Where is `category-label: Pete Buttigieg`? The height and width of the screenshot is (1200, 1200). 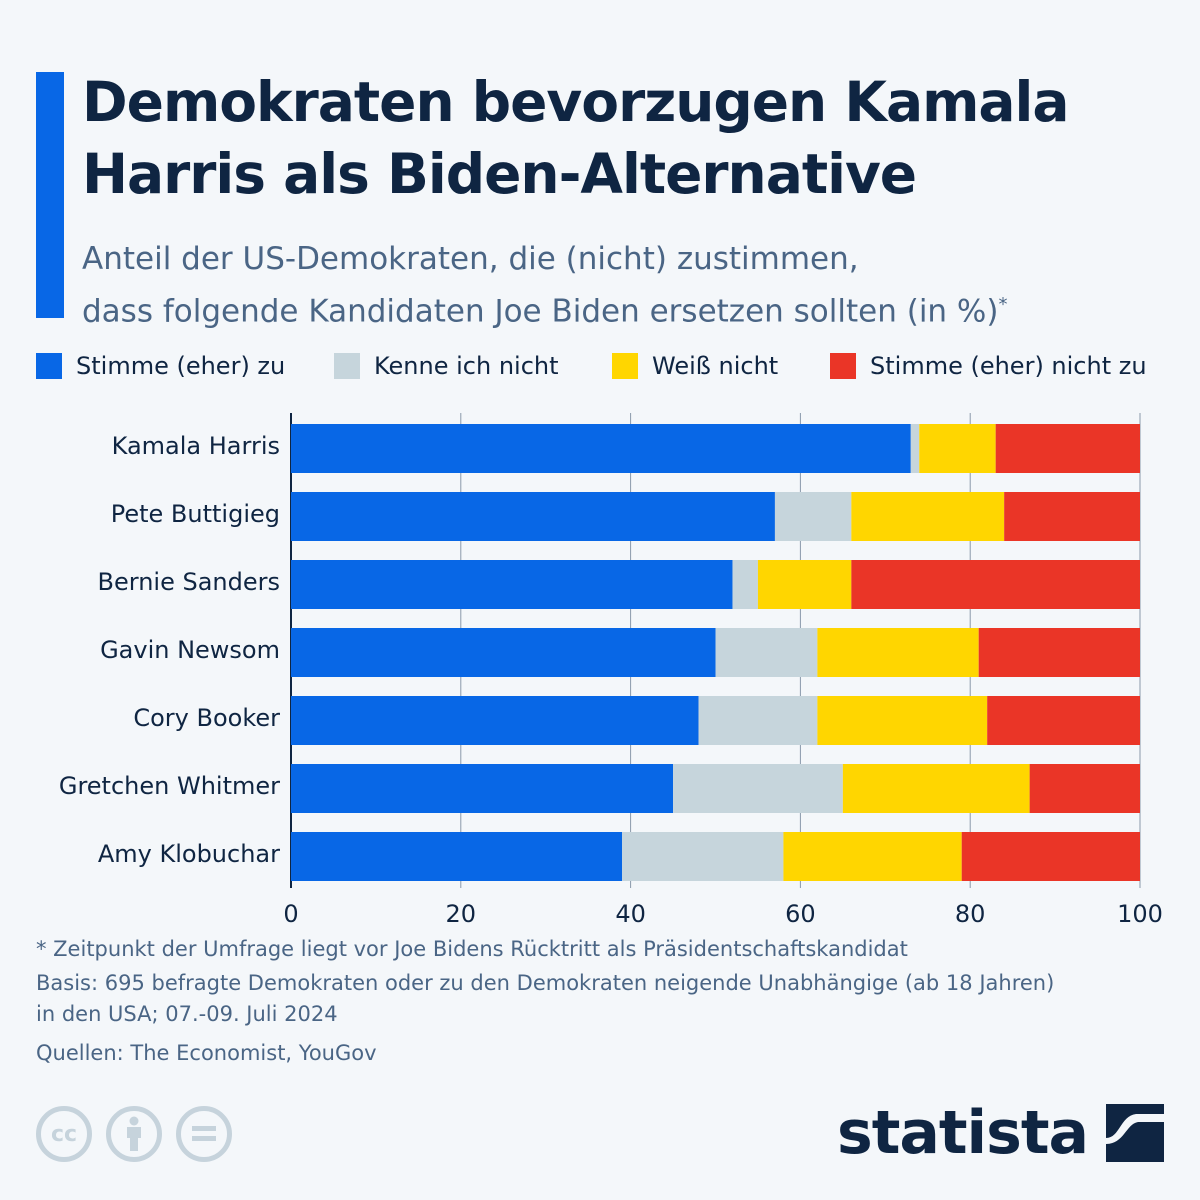 category-label: Pete Buttigieg is located at coordinates (195, 514).